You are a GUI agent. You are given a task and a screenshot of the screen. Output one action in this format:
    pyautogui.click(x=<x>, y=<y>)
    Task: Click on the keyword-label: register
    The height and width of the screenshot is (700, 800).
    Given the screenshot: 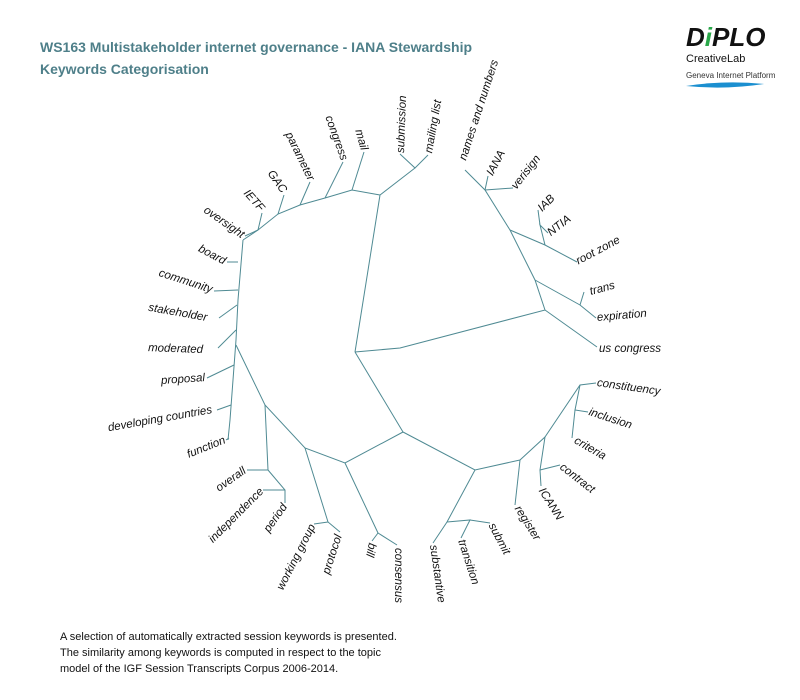 What is the action you would take?
    pyautogui.click(x=527, y=524)
    